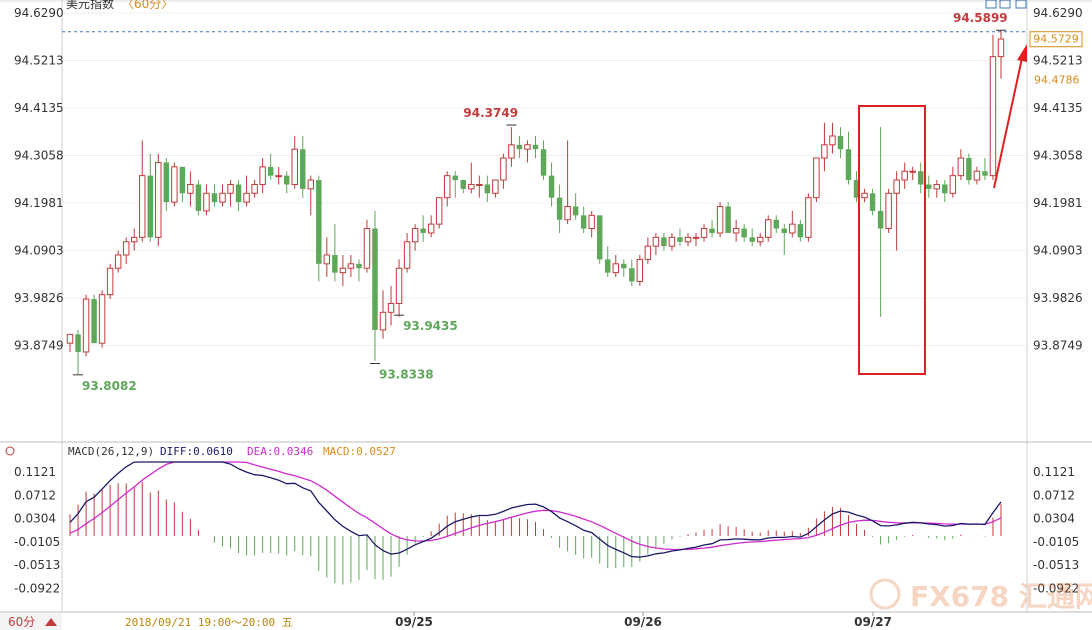 The width and height of the screenshot is (1092, 630). What do you see at coordinates (1056, 530) in the screenshot?
I see `macd-axis-right: 0.1121 0.0712 0.0304 -0.0105 -0.0513 -0.0922` at bounding box center [1056, 530].